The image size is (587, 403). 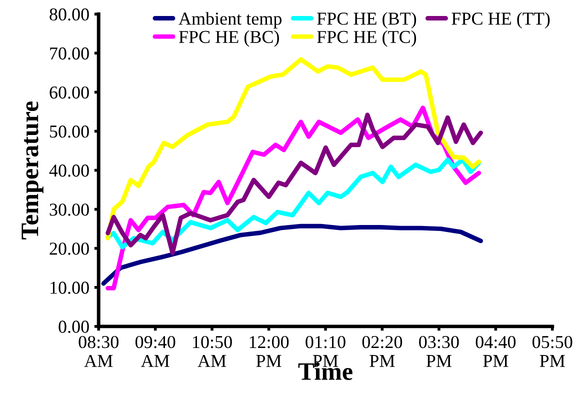 I want to click on y-tick-label: 0.00, so click(x=73, y=326).